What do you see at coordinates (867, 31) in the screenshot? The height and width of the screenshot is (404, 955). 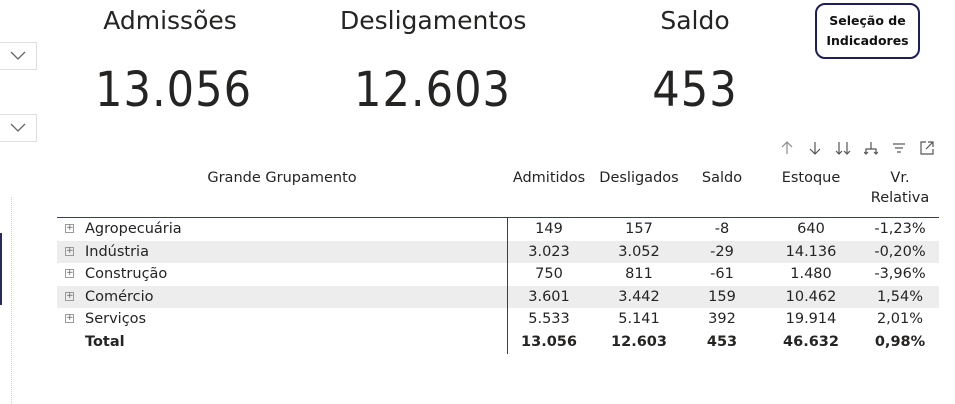 I see `selecao-indicadores-button: Seleção de Indicadores` at bounding box center [867, 31].